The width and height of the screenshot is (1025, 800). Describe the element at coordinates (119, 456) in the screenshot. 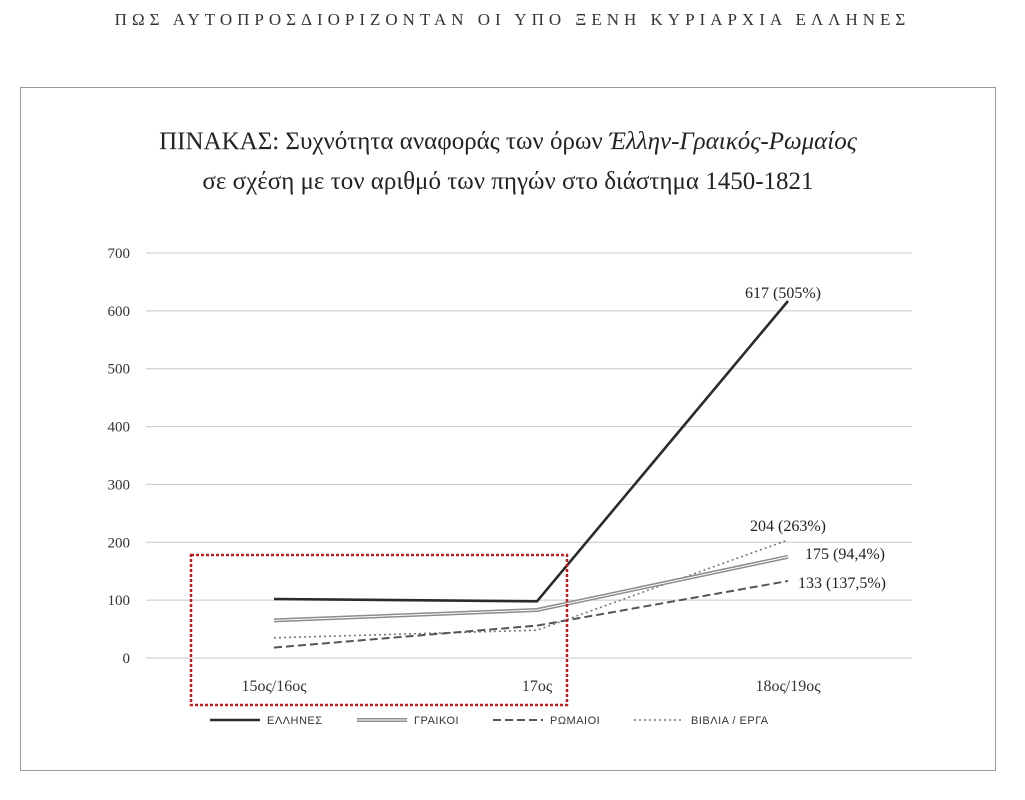

I see `y-axis-ticks: 0 100 200 300 400 500 600 700` at that location.